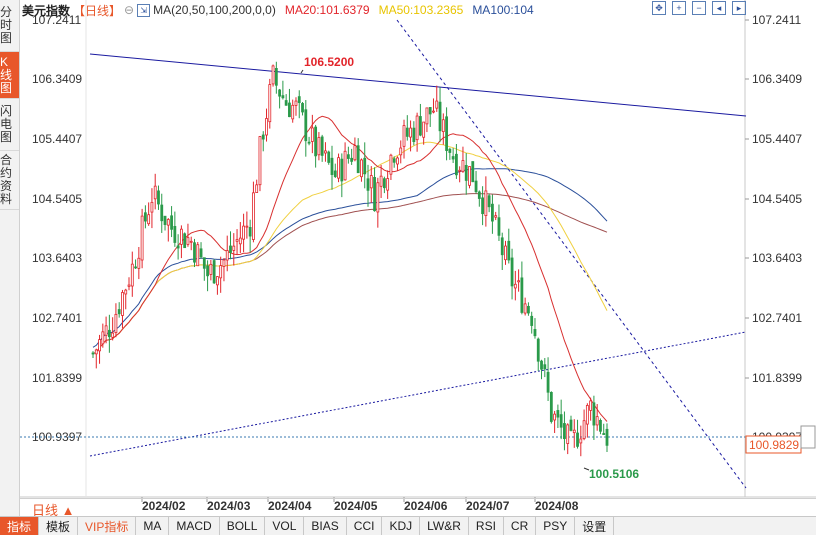 The image size is (816, 535). I want to click on low-annotation: 100.5106, so click(614, 474).